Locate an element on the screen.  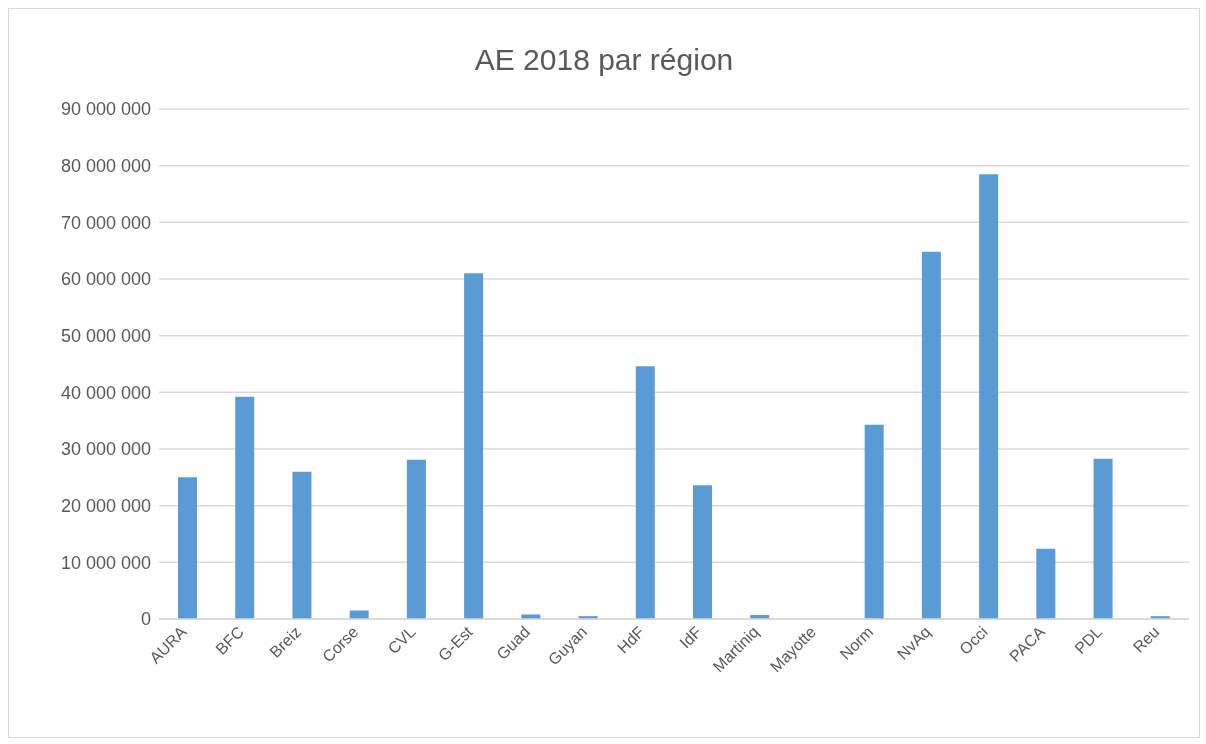
y-tick-label: 20 000 000 is located at coordinates (105, 506).